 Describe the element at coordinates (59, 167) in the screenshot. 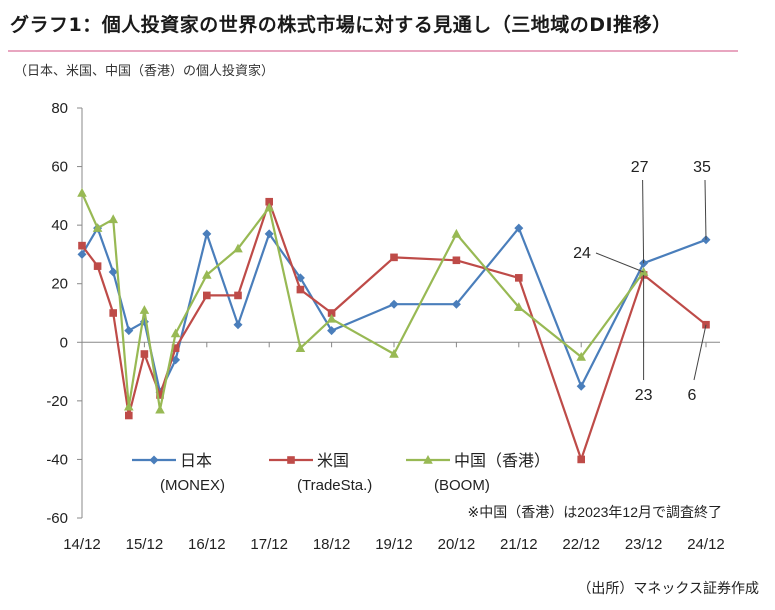

I see `y-tick-label: 60` at that location.